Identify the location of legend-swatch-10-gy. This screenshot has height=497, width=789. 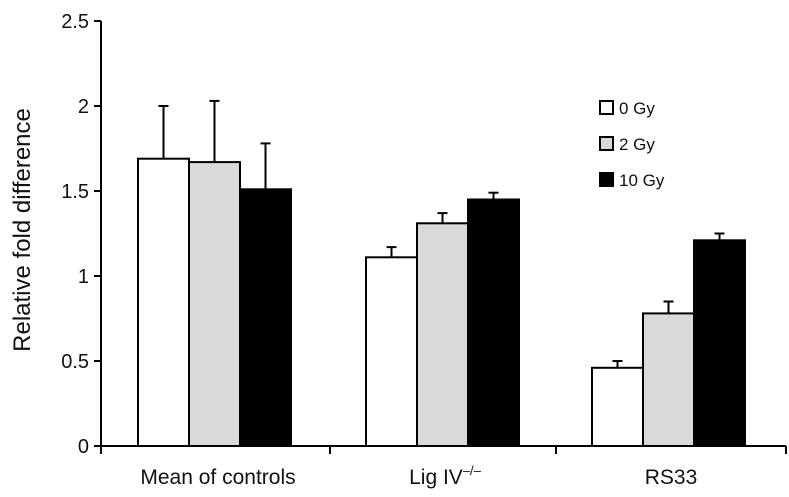
(606, 179).